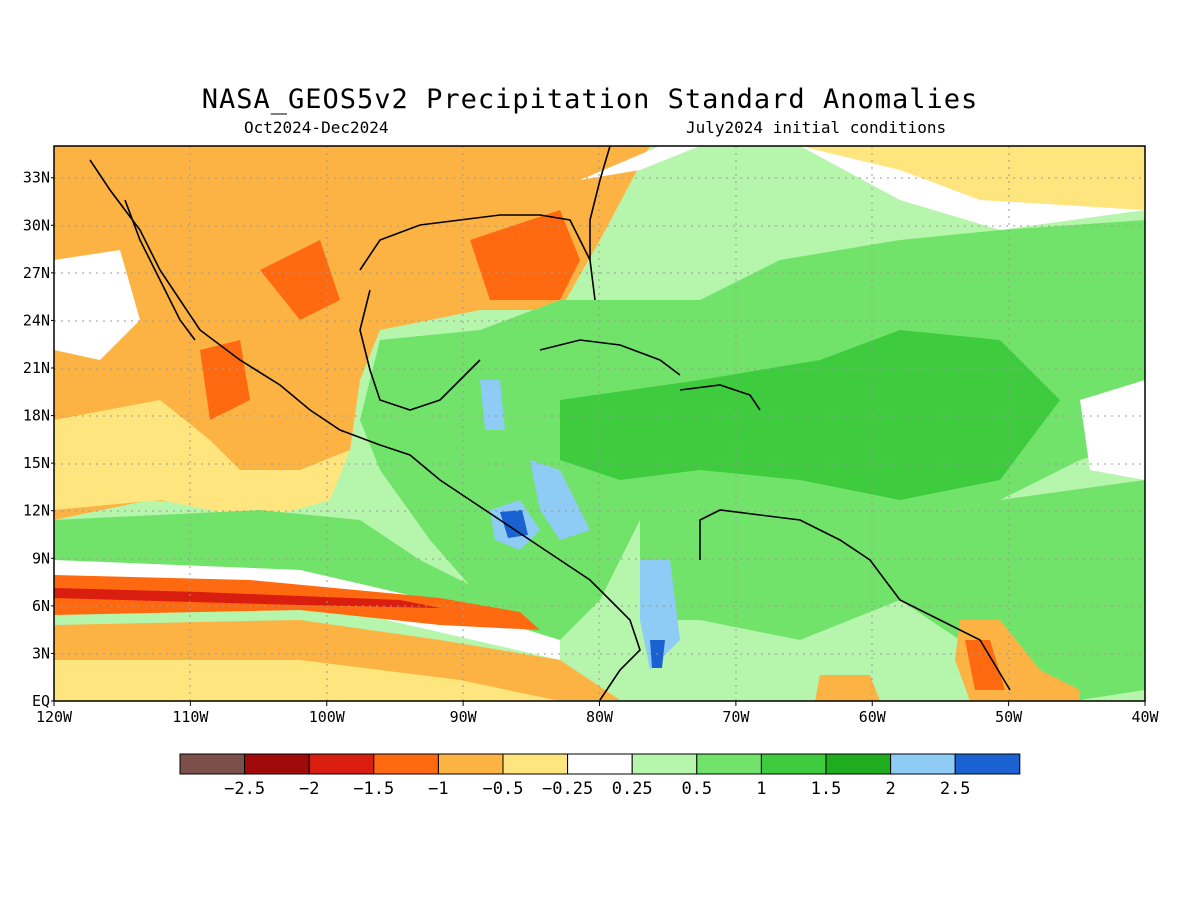 This screenshot has height=900, width=1200. Describe the element at coordinates (36, 320) in the screenshot. I see `y-tick-label: 24N` at that location.